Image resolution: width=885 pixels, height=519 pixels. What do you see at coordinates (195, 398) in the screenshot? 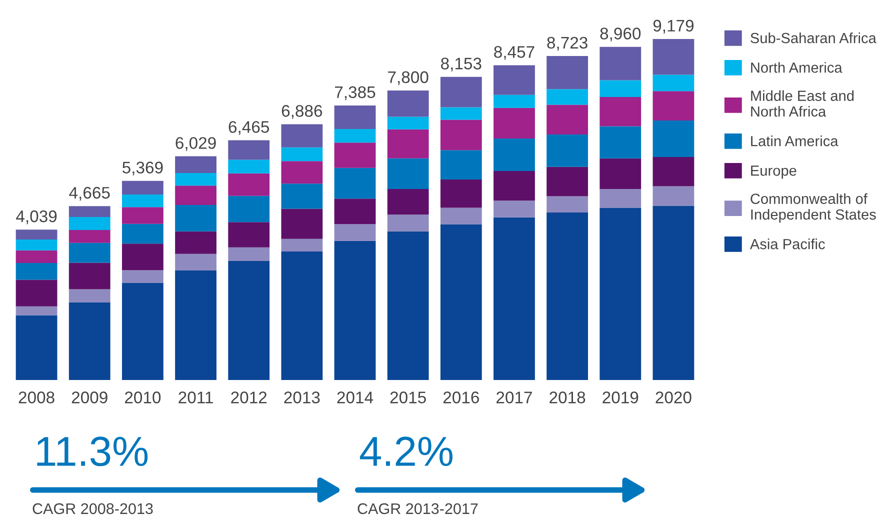
I see `x-tick-label: 2011` at bounding box center [195, 398].